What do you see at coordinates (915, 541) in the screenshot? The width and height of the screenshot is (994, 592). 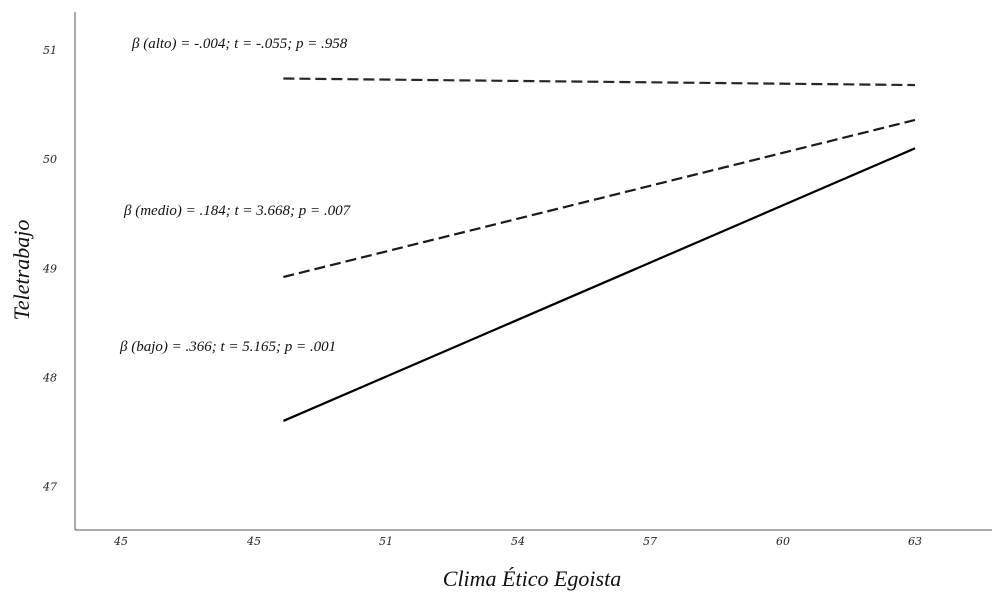 I see `x-tick-label: 63` at bounding box center [915, 541].